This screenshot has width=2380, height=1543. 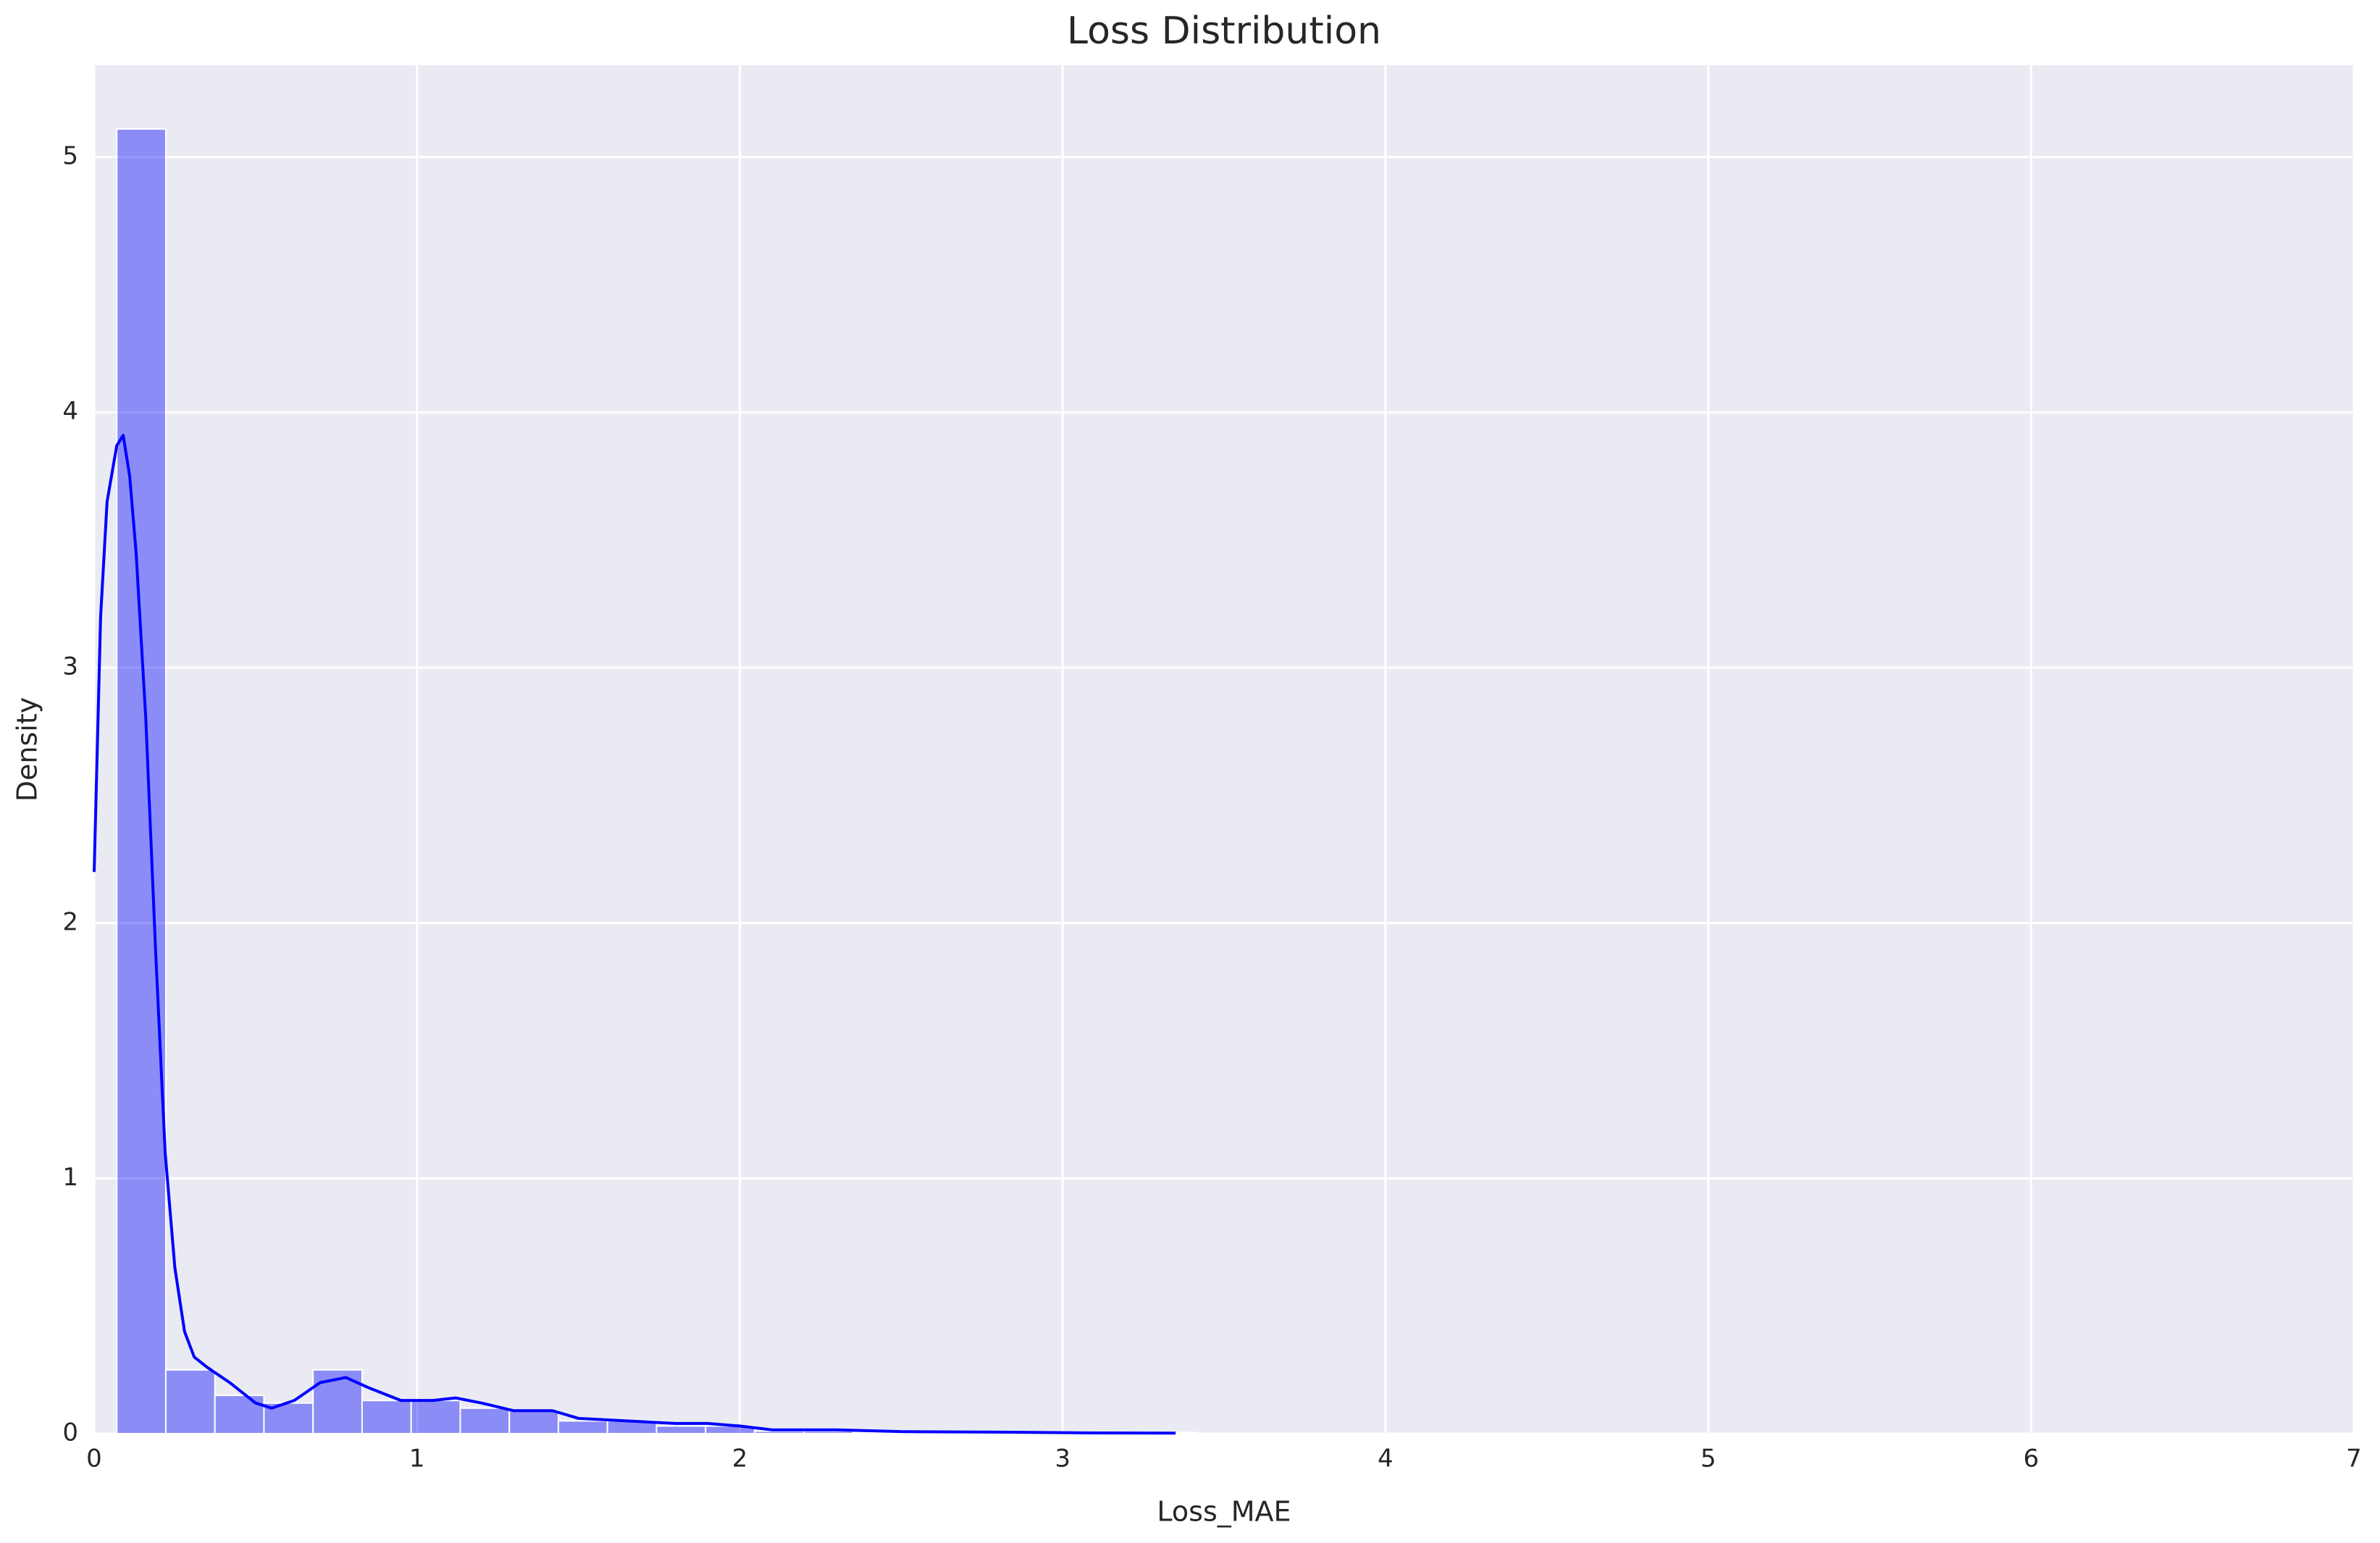 What do you see at coordinates (27, 749) in the screenshot?
I see `y-axis-label: Density` at bounding box center [27, 749].